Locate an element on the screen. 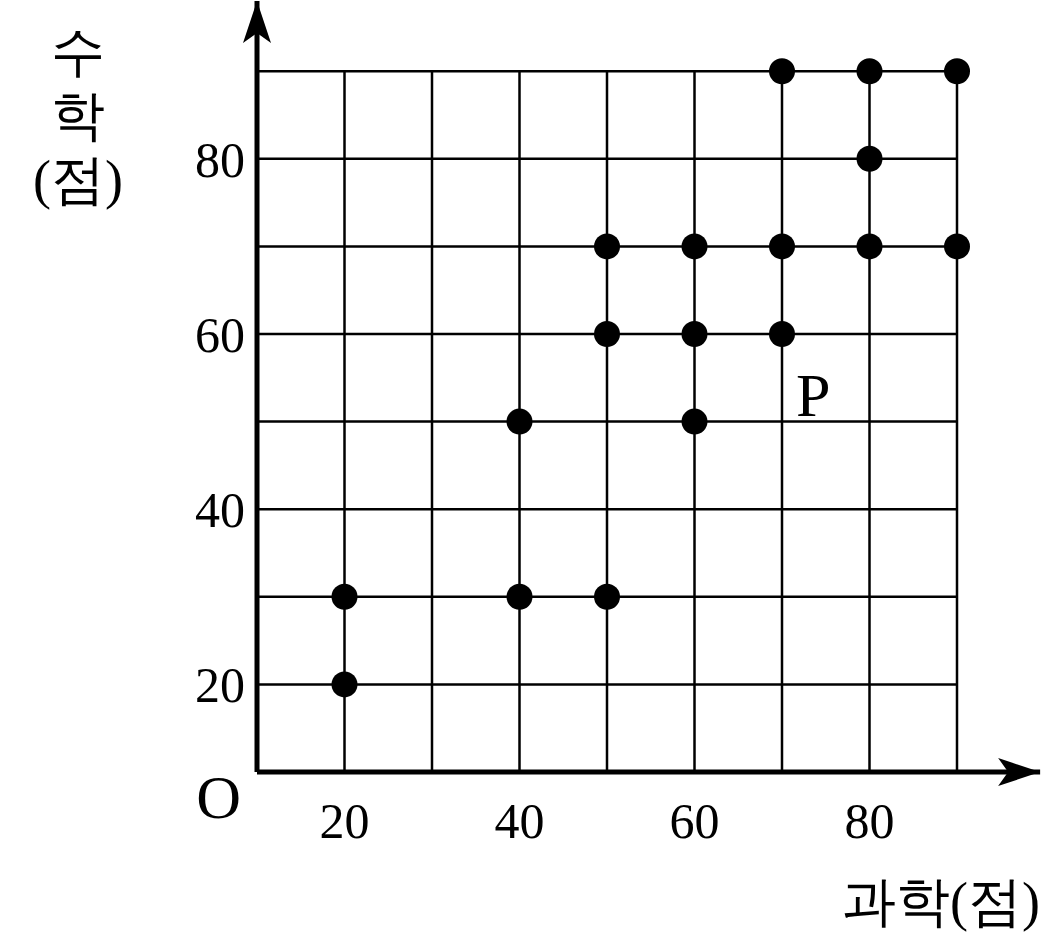 This screenshot has width=1052, height=947. y-axis-title: 수학(점) is located at coordinates (78, 116).